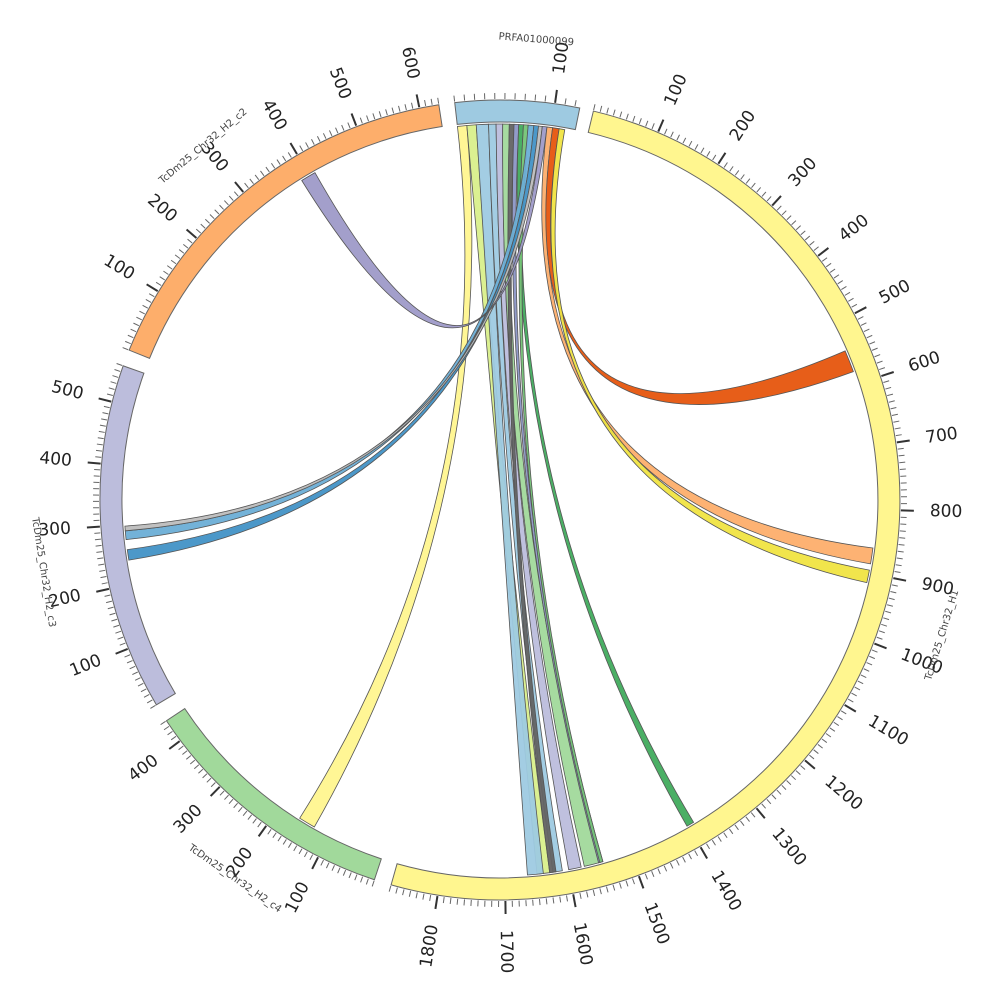 This screenshot has height=1000, width=1000. Describe the element at coordinates (56, 459) in the screenshot. I see `tick-label: 400` at that location.